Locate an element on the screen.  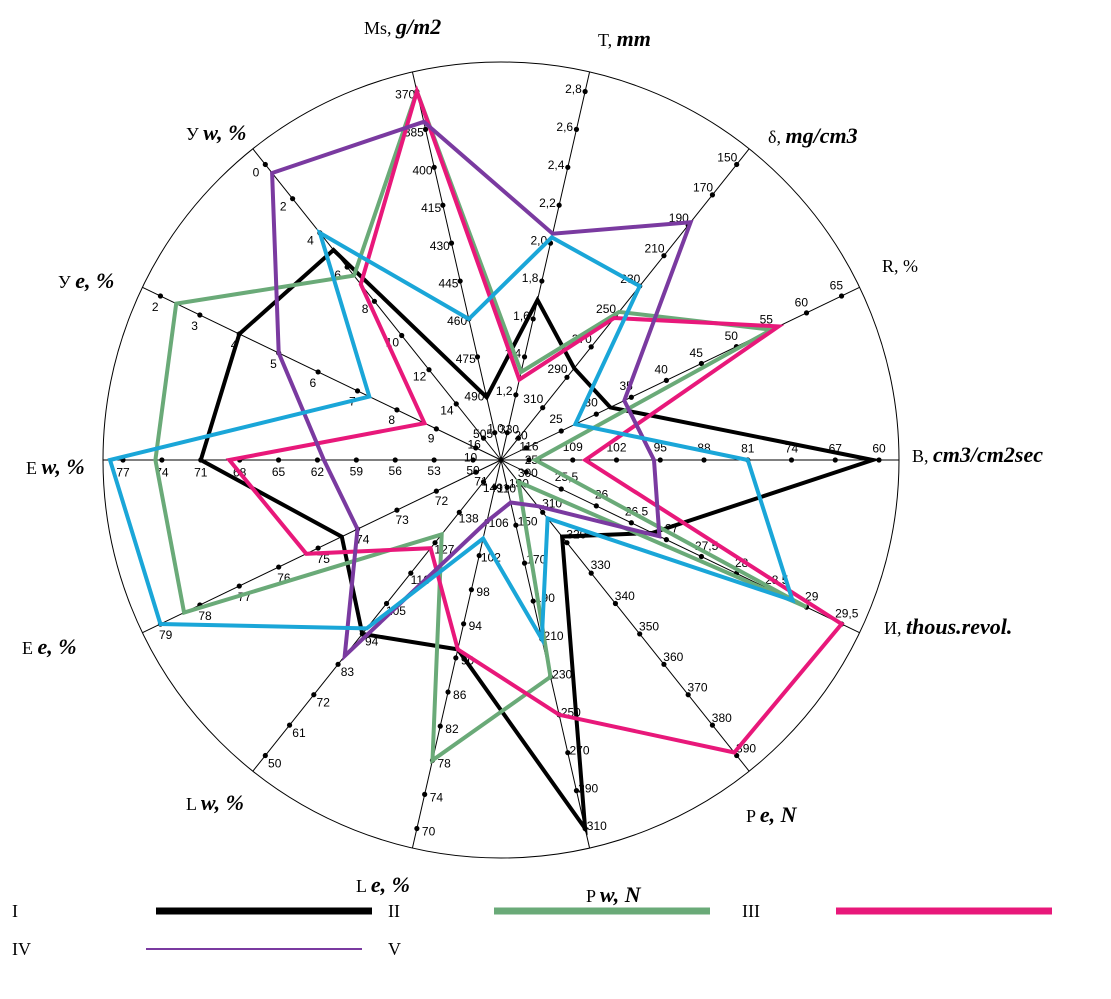
axis-tick-label: 94 is located at coordinates (372, 642).